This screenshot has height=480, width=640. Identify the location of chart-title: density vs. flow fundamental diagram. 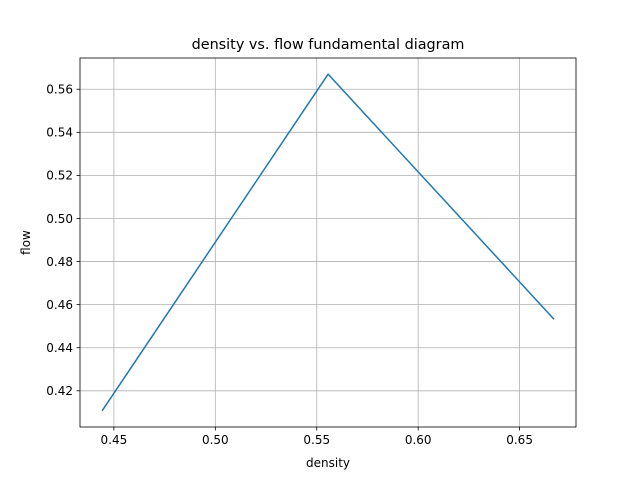
(328, 45).